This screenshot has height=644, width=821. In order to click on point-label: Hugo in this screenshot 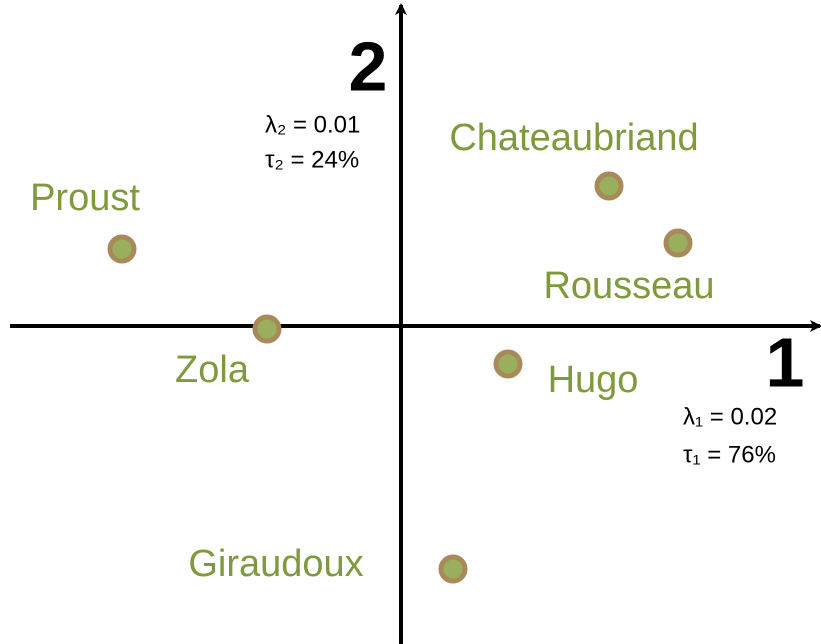, I will do `click(593, 380)`.